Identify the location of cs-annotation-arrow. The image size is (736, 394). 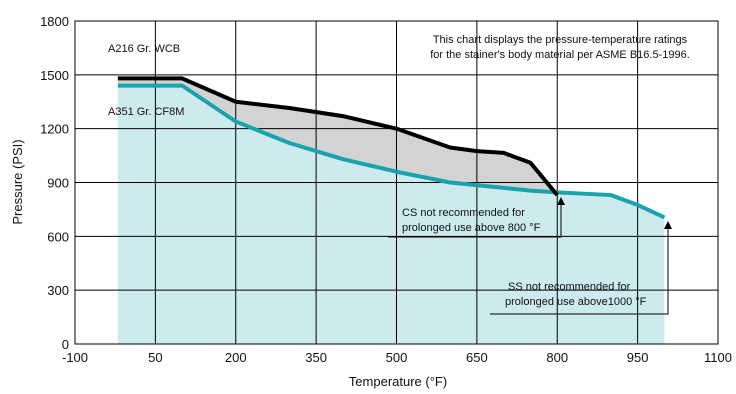
(476, 217).